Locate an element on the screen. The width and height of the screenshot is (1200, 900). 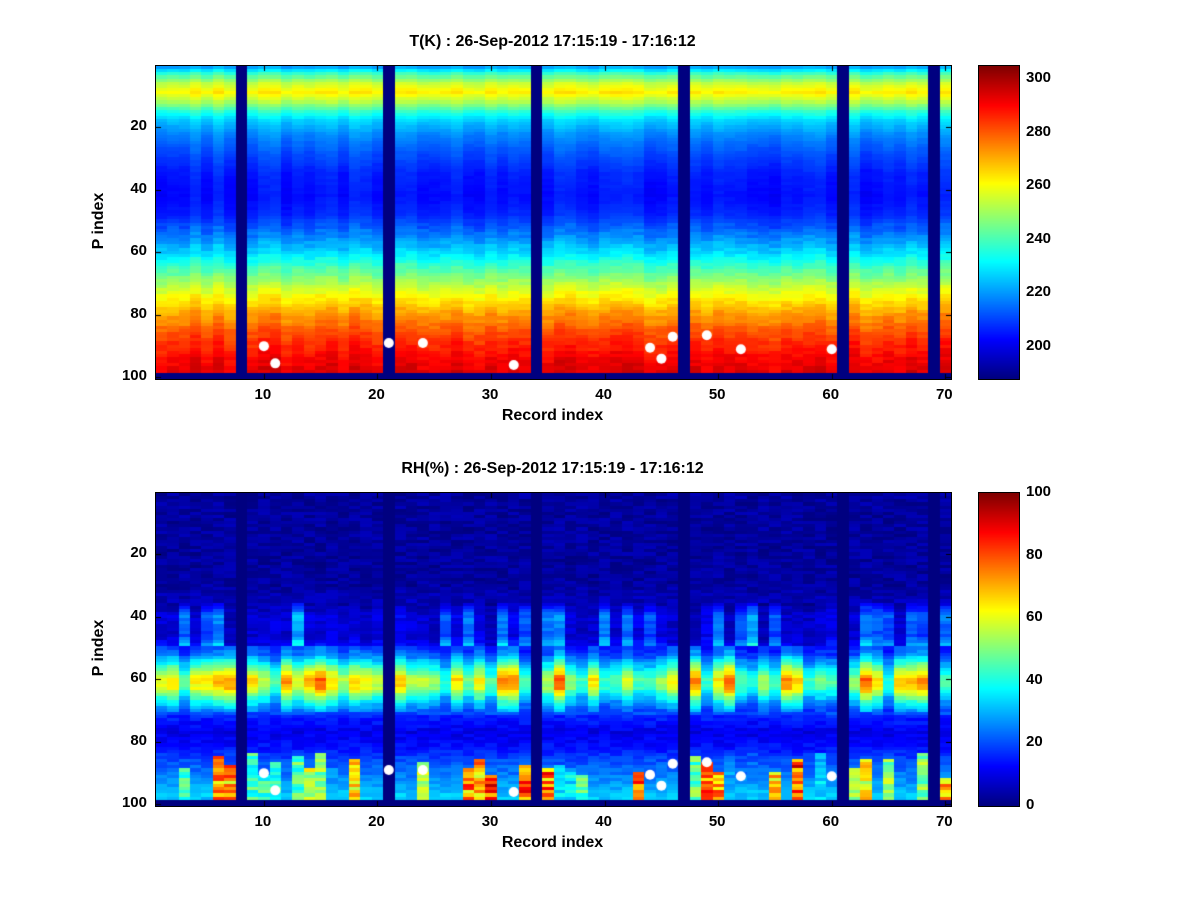
colorbar-tick-label: 220 is located at coordinates (1039, 292).